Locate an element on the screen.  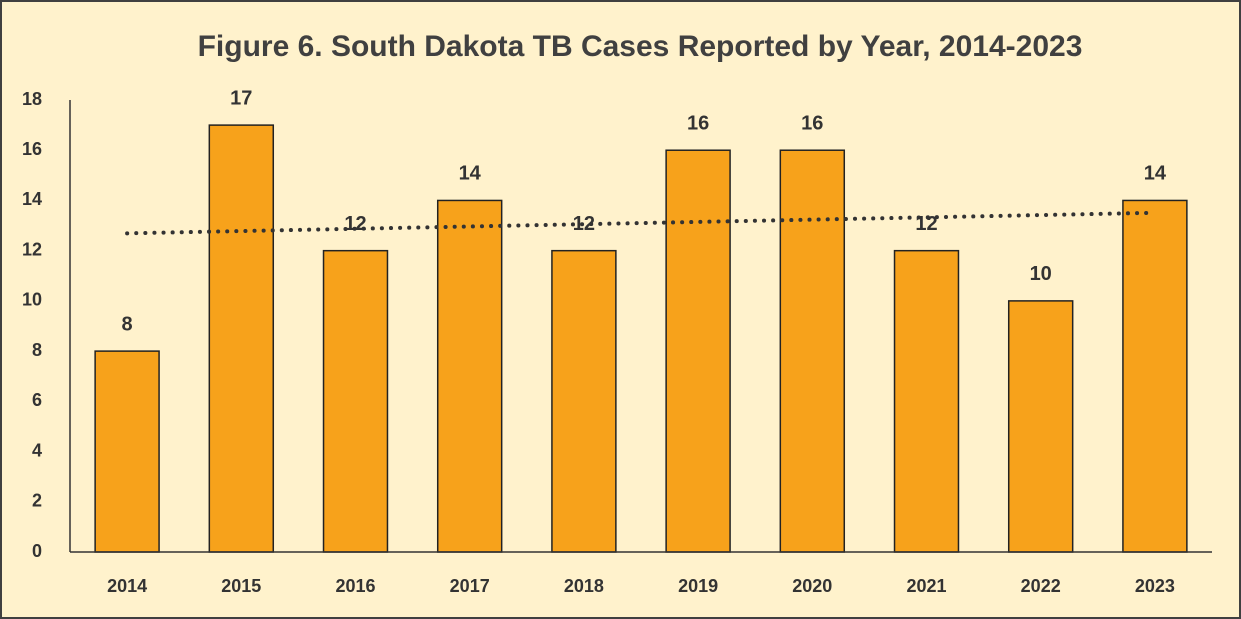
y-tick-label: 8 is located at coordinates (37, 350).